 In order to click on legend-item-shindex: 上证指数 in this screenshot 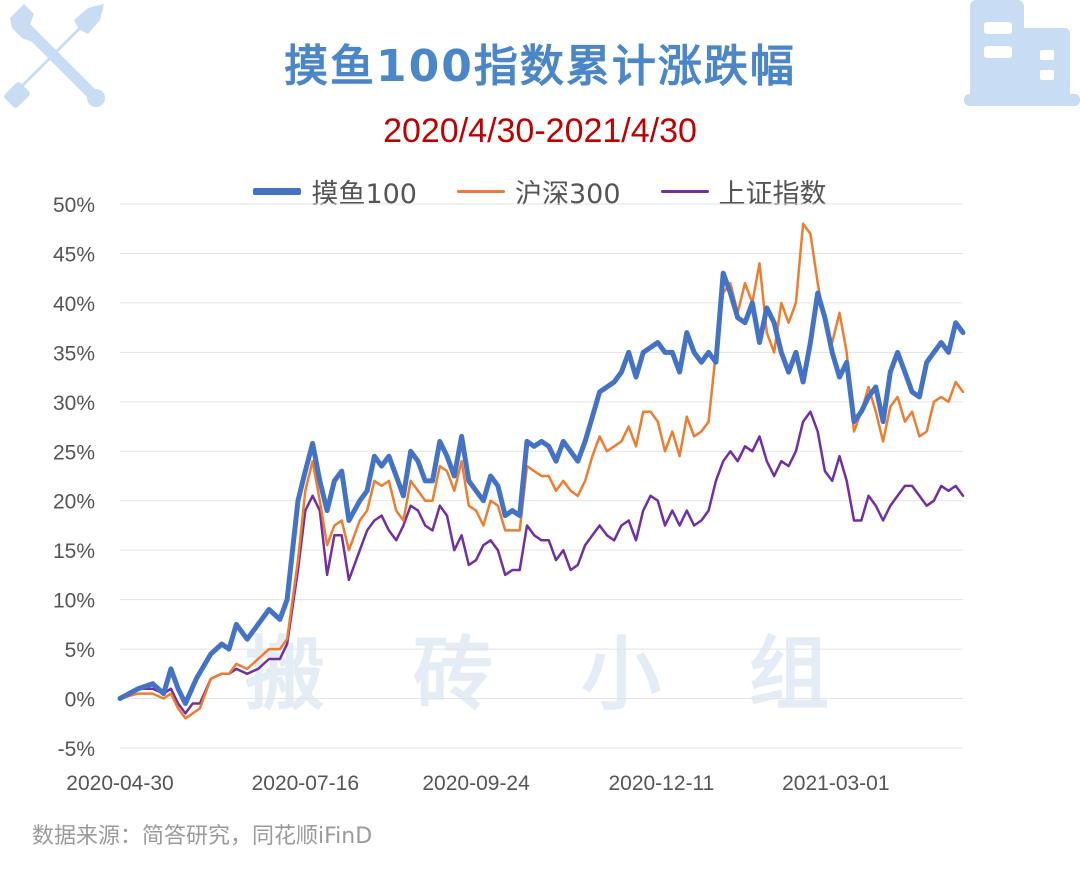, I will do `click(743, 191)`.